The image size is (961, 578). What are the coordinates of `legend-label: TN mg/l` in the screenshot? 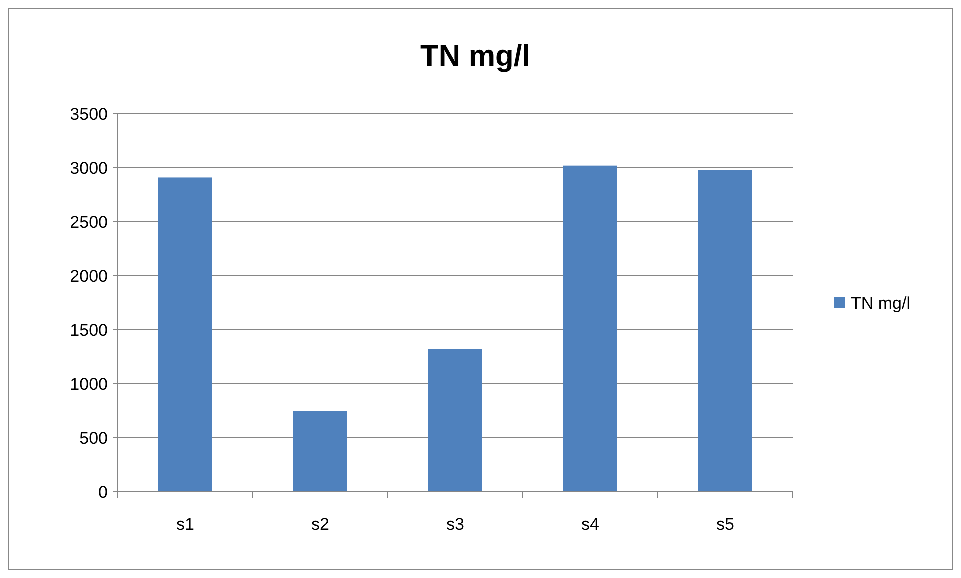 It's located at (880, 303).